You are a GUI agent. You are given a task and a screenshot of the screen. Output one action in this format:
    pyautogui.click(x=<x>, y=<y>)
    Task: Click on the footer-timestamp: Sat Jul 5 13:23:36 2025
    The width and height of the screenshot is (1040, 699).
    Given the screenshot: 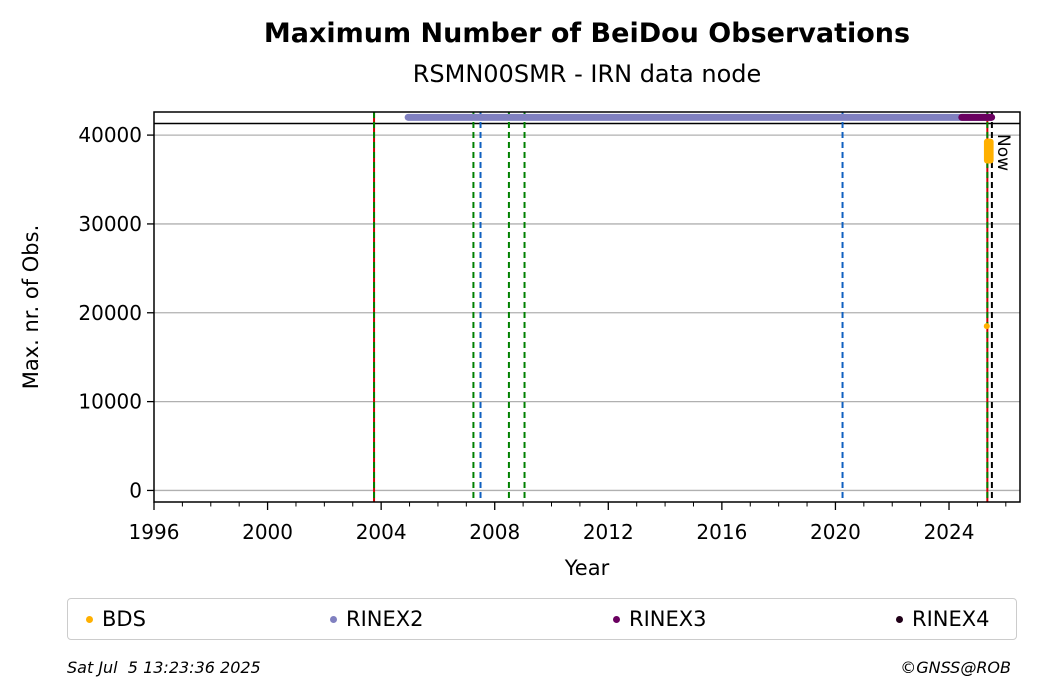 What is the action you would take?
    pyautogui.click(x=164, y=667)
    